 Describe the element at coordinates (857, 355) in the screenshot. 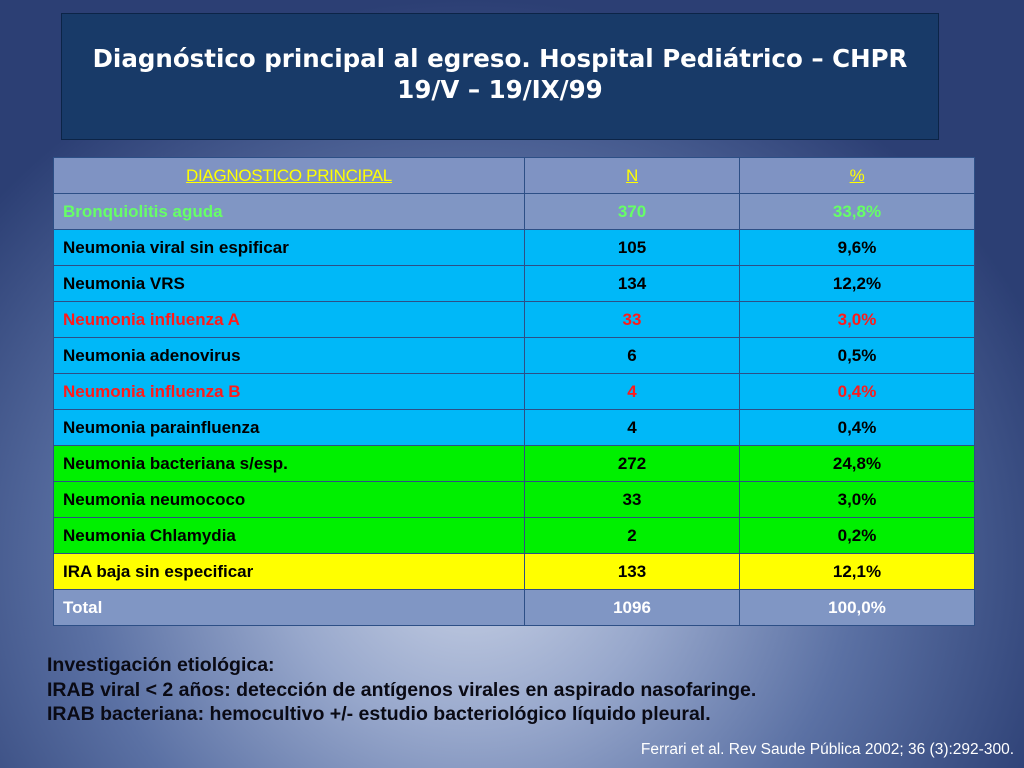

I see `percent-cell: 0,5%` at that location.